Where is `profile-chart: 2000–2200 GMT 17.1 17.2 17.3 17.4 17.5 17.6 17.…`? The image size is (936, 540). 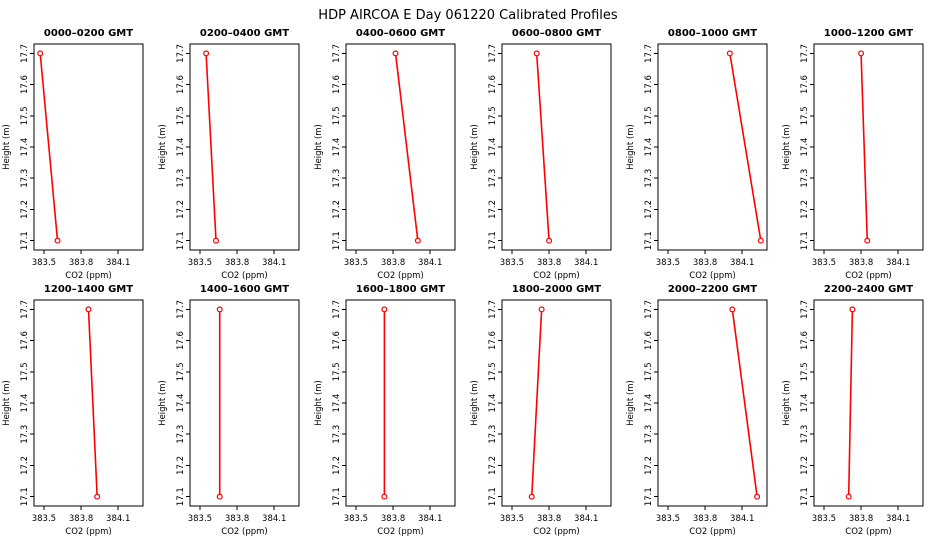
profile-chart: 2000–2200 GMT 17.1 17.2 17.3 17.4 17.5 17.6 17.… is located at coordinates (697, 410).